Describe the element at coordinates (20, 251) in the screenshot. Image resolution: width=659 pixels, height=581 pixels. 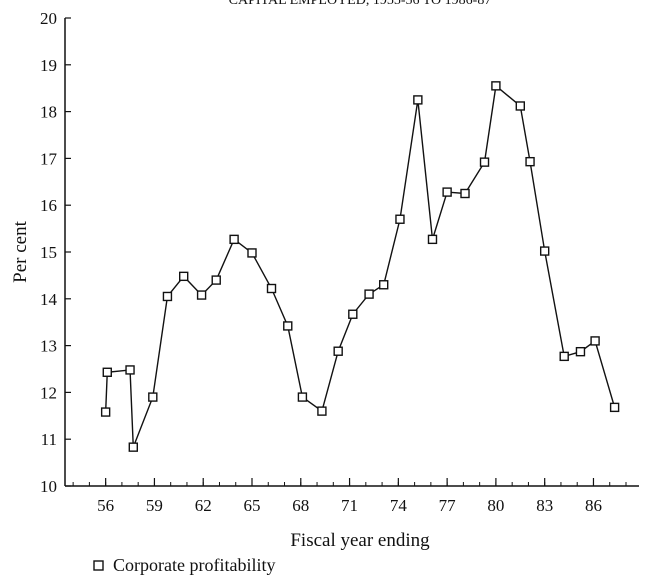
I see `y-axis-label: Per cent` at that location.